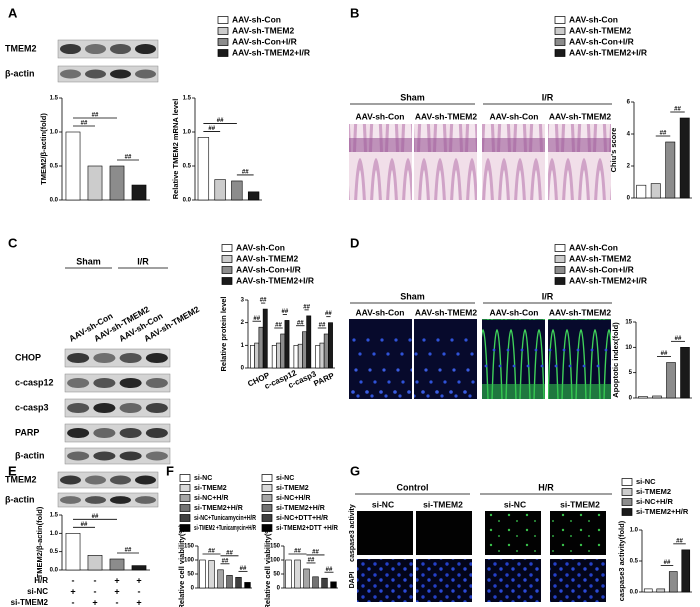  What do you see at coordinates (12, 470) in the screenshot?
I see `panel-label: E` at bounding box center [12, 470].